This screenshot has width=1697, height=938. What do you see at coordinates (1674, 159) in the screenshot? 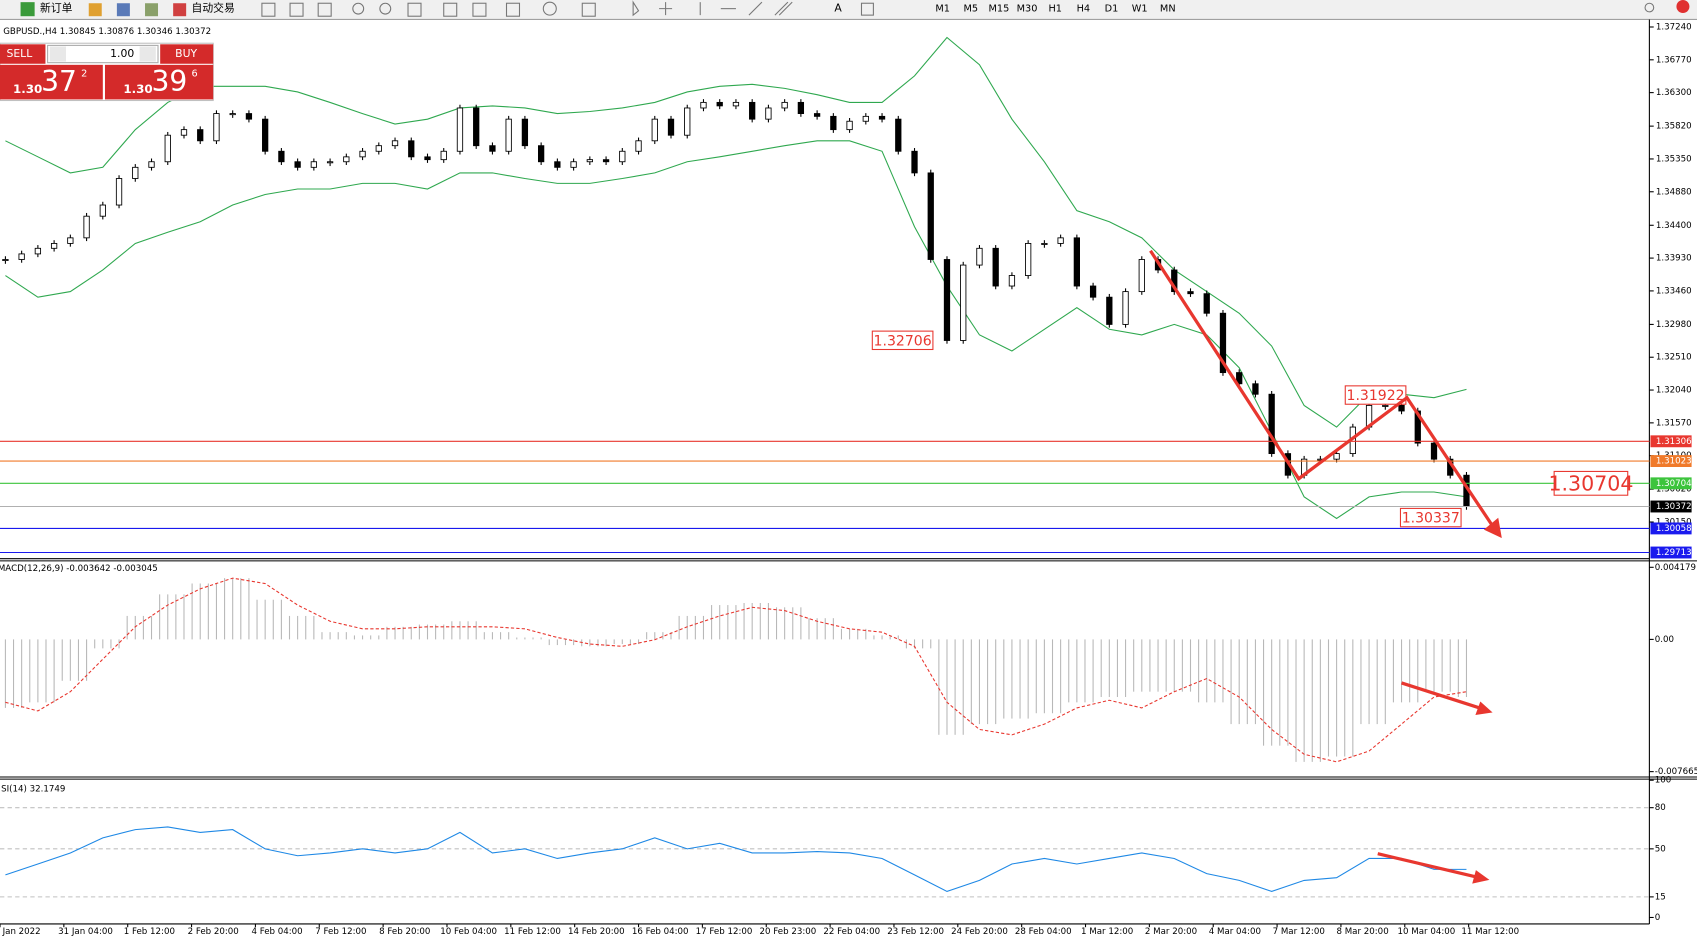
I see `y-tick-label: 1.35350` at bounding box center [1674, 159].